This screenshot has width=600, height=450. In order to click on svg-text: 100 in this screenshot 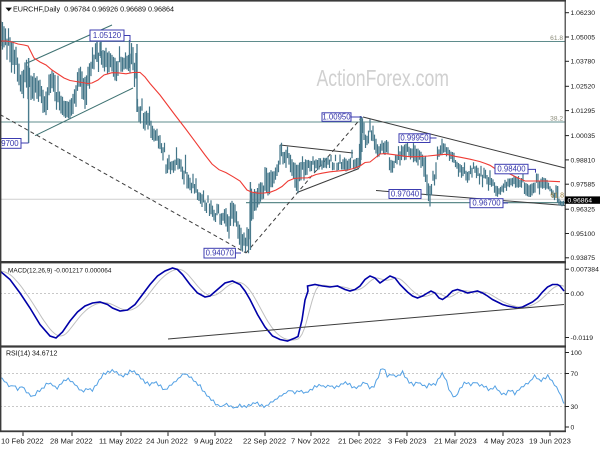, I will do `click(577, 353)`.